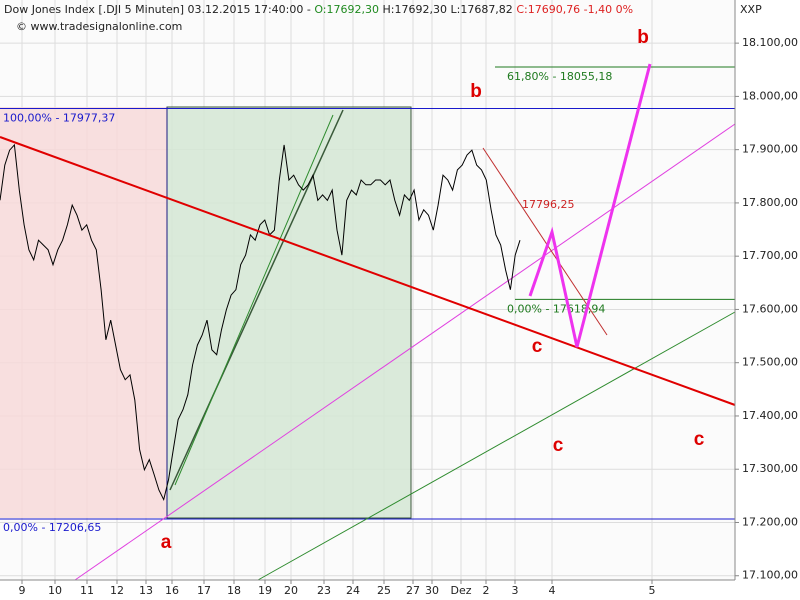 The width and height of the screenshot is (800, 600). Describe the element at coordinates (324, 590) in the screenshot. I see `x-tick-label: 23` at that location.